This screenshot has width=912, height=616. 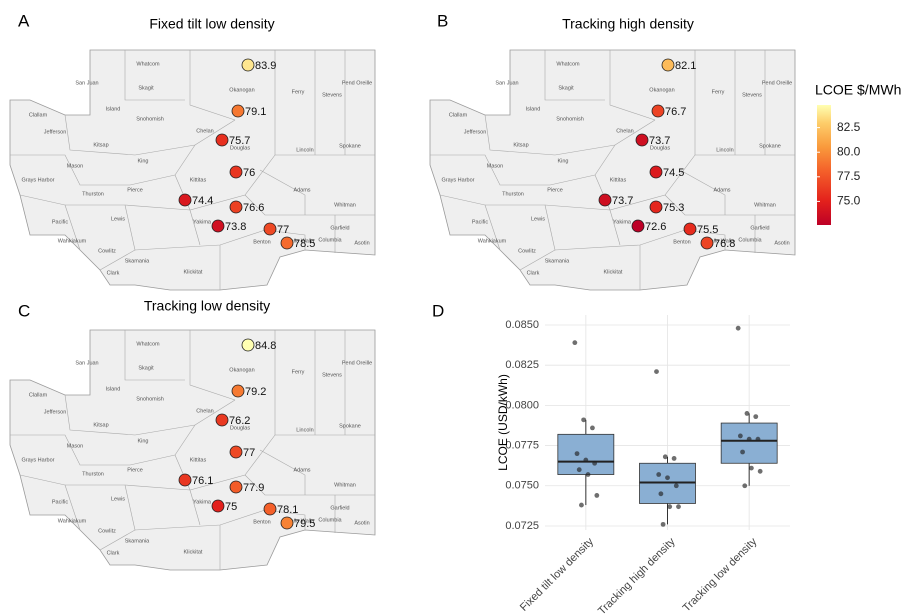 I want to click on county-label: Whitman, so click(x=765, y=205).